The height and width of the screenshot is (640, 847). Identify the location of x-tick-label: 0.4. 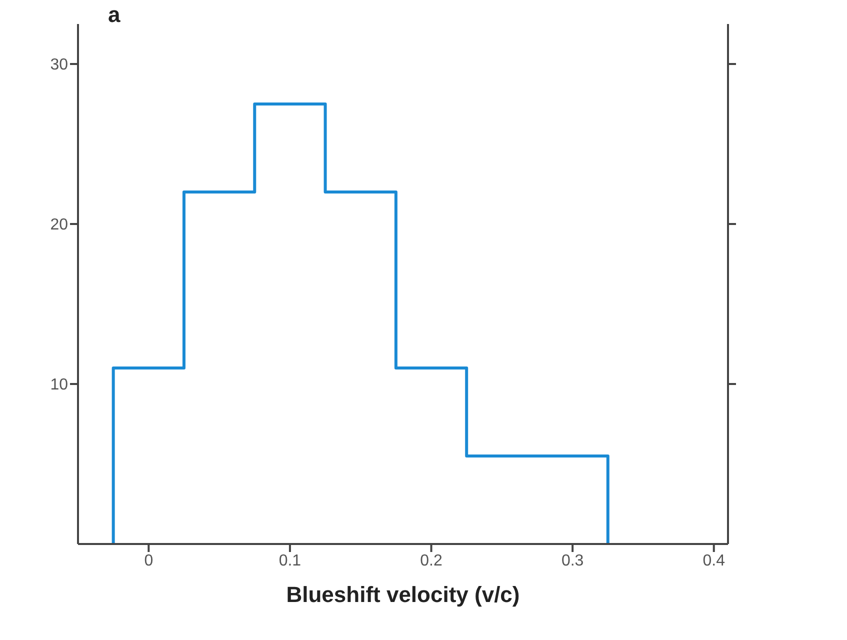
(714, 561).